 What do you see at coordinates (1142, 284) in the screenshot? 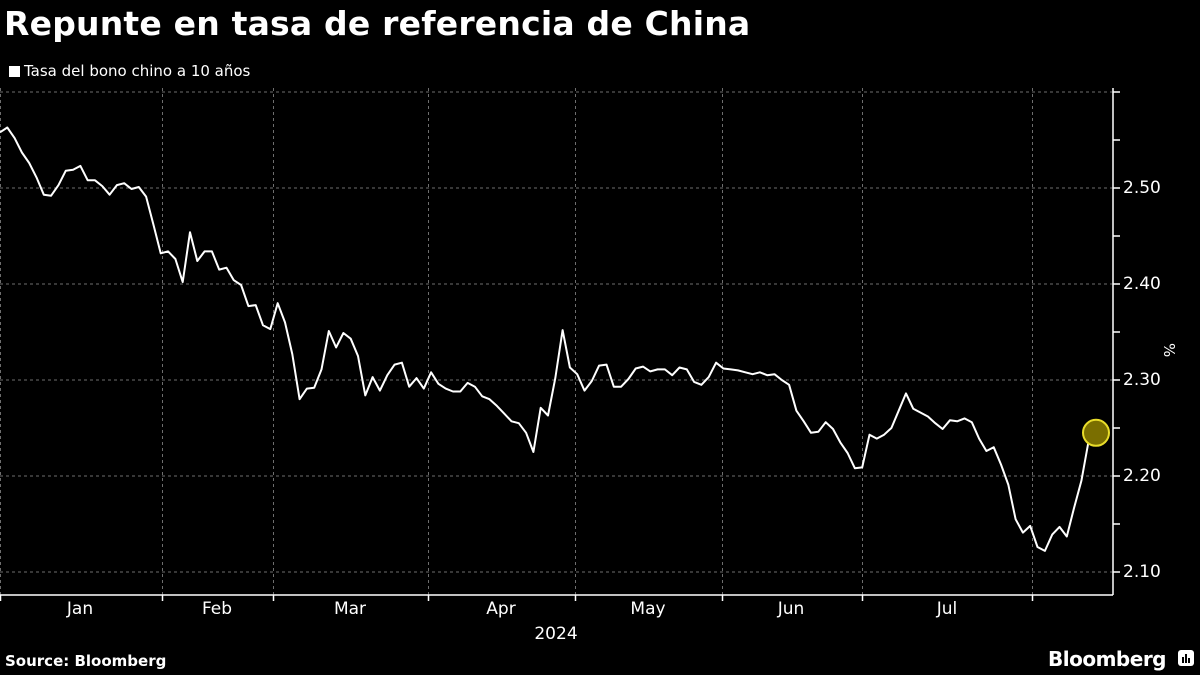
I see `y-tick-label: 2.40` at bounding box center [1142, 284].